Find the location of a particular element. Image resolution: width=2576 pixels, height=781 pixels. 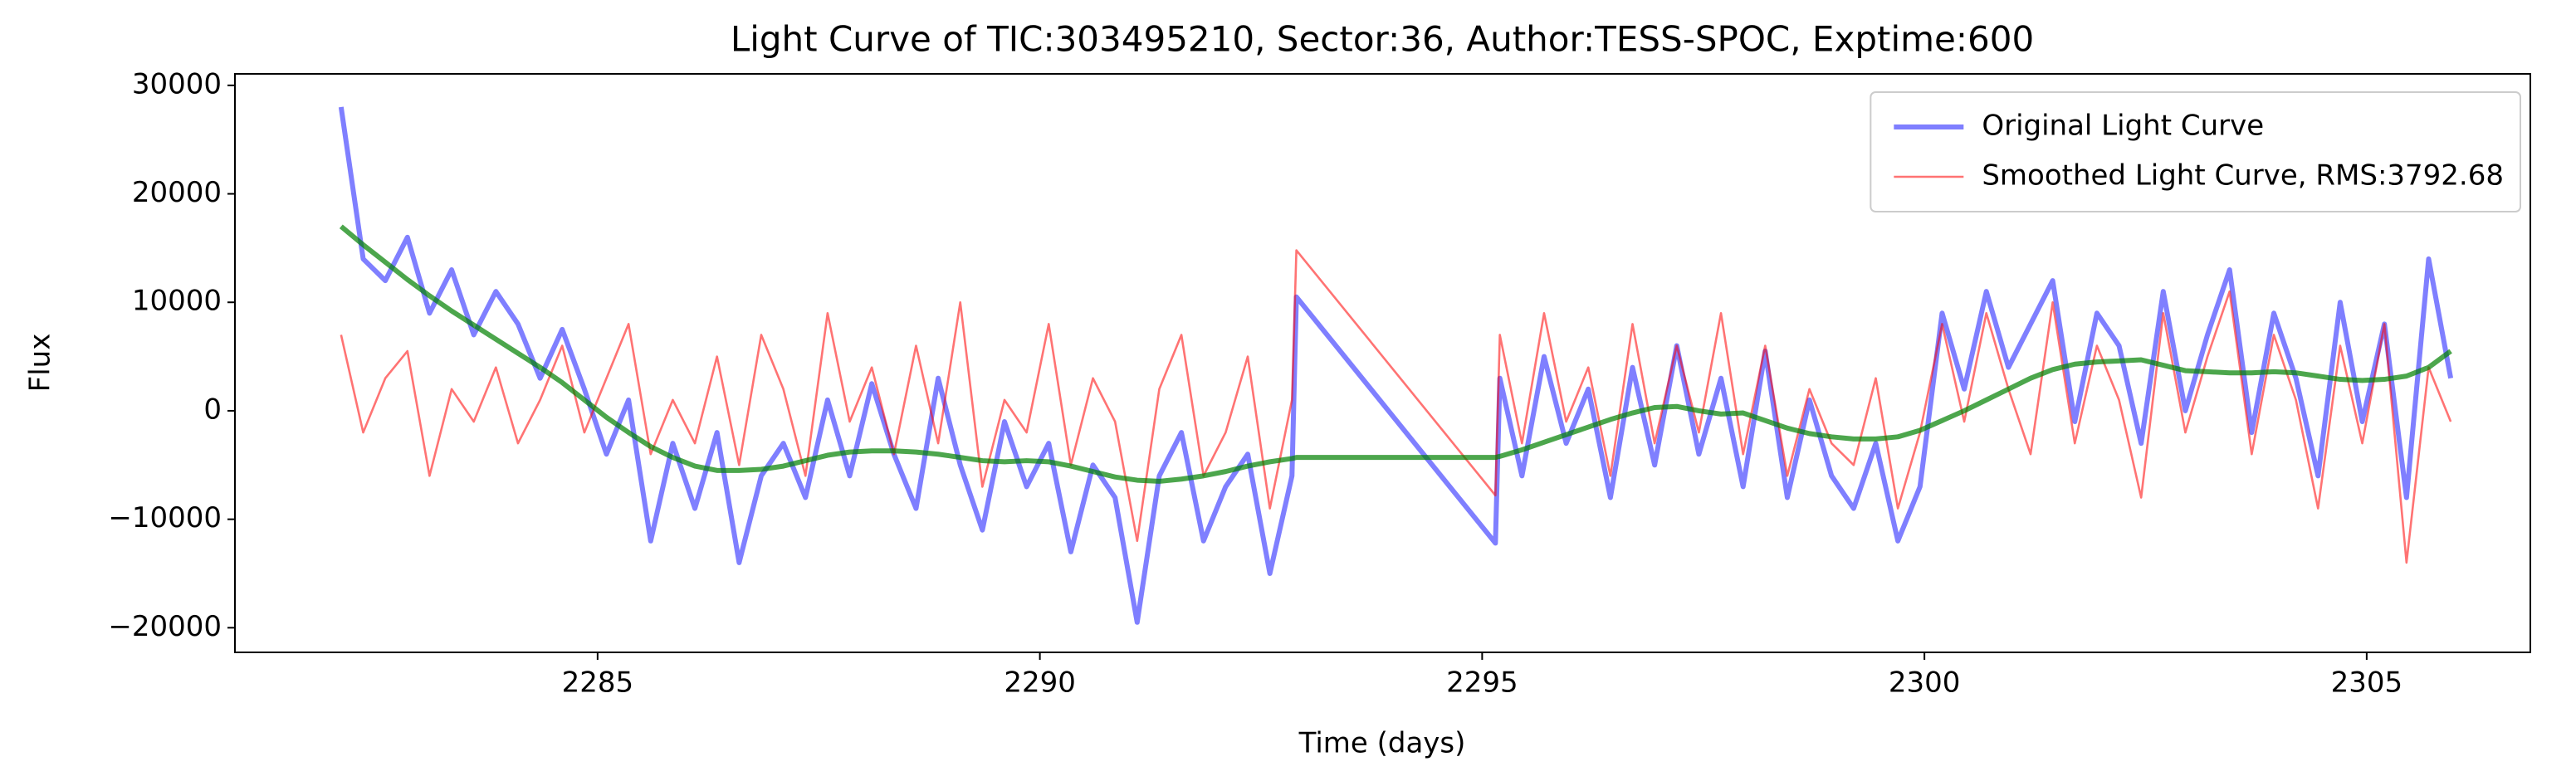

y-tick-label: 10000 is located at coordinates (177, 301).